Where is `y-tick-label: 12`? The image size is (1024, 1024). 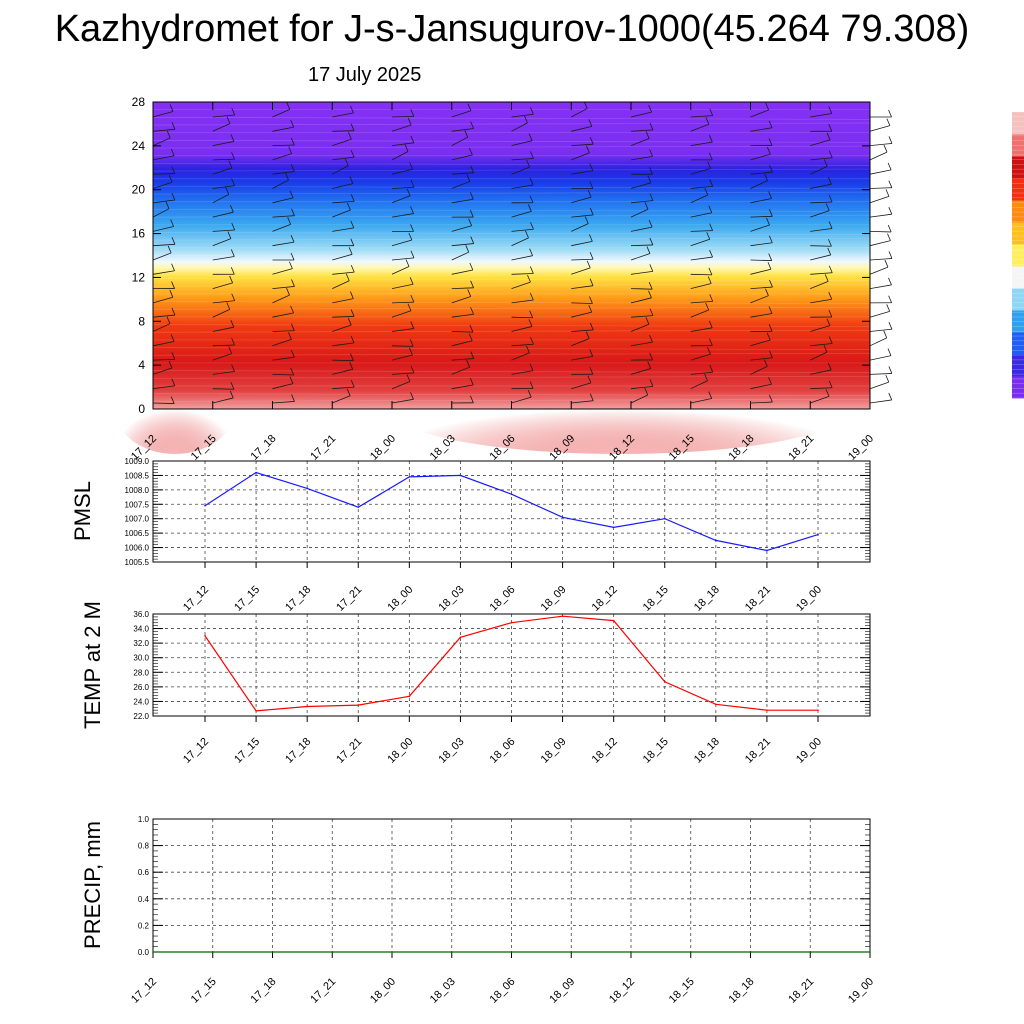 y-tick-label: 12 is located at coordinates (139, 277).